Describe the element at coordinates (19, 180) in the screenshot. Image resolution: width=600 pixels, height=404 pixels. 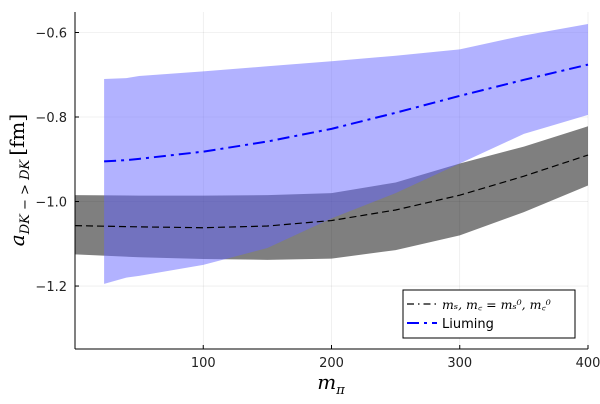
I see `y-axis-label: aDK − > DK[fm]` at that location.